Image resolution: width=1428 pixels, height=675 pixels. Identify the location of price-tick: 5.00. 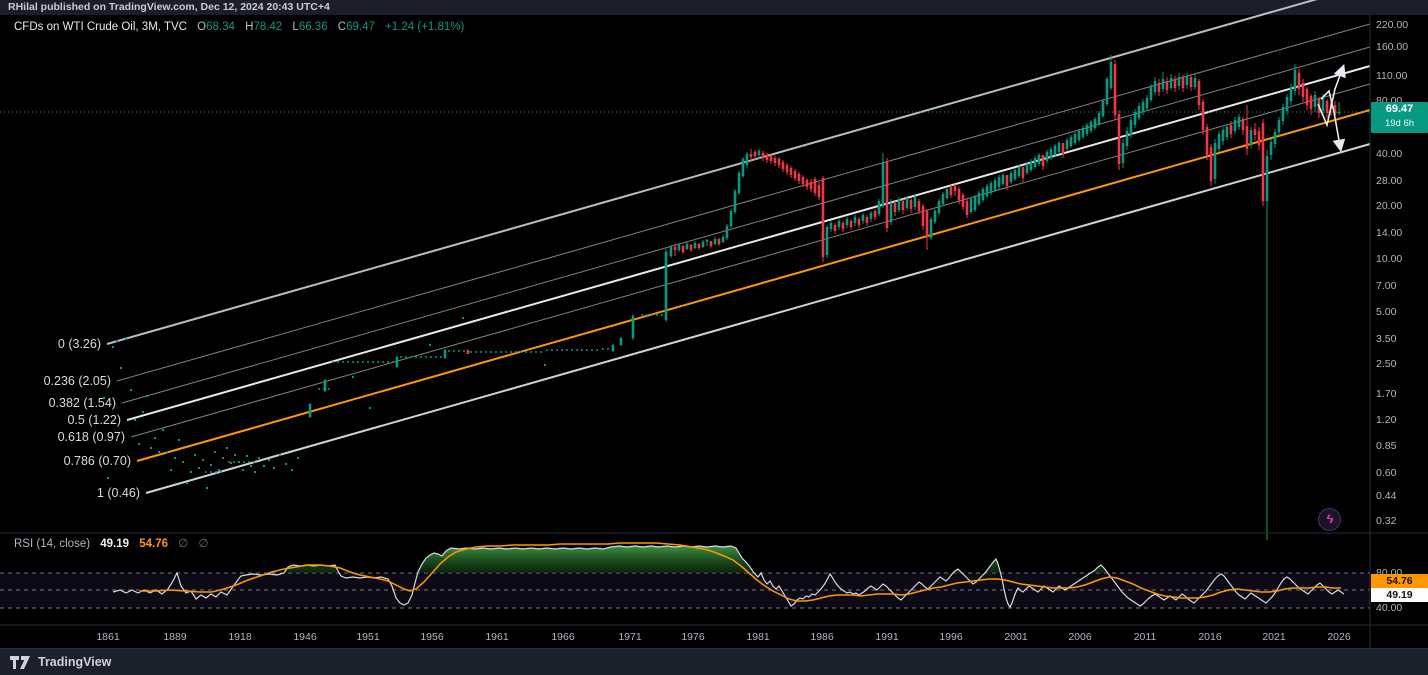
(1386, 312).